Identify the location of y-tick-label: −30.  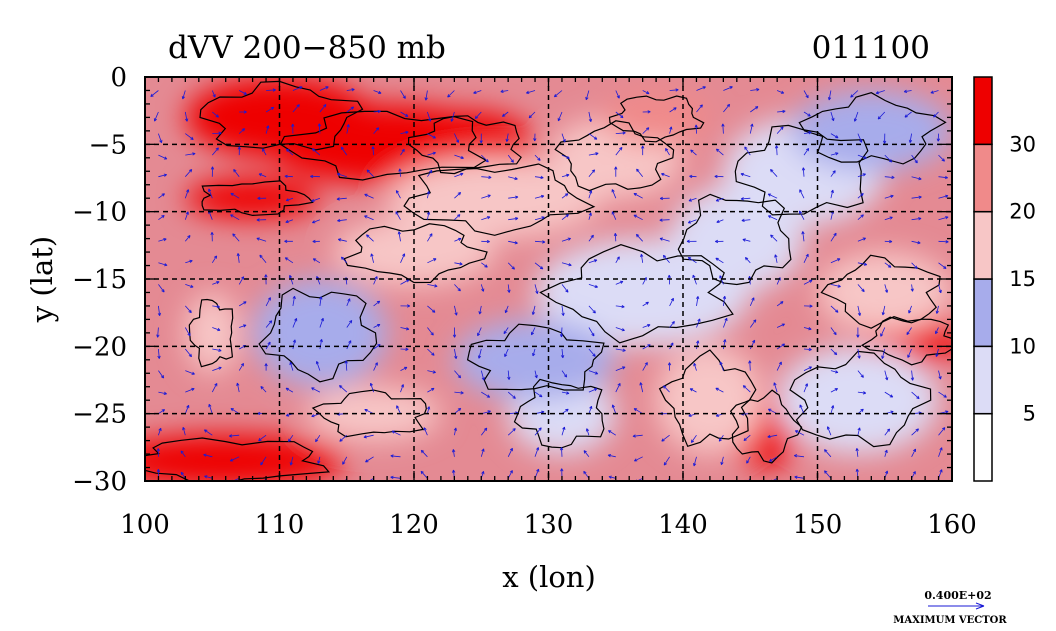
(99, 482).